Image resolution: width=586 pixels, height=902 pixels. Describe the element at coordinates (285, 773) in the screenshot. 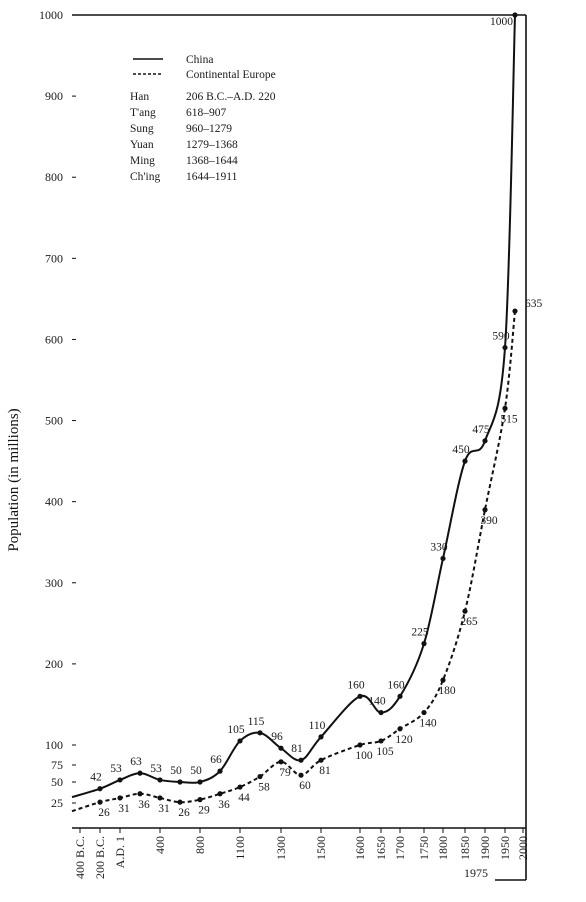

I see `europe-data-label: 79` at that location.